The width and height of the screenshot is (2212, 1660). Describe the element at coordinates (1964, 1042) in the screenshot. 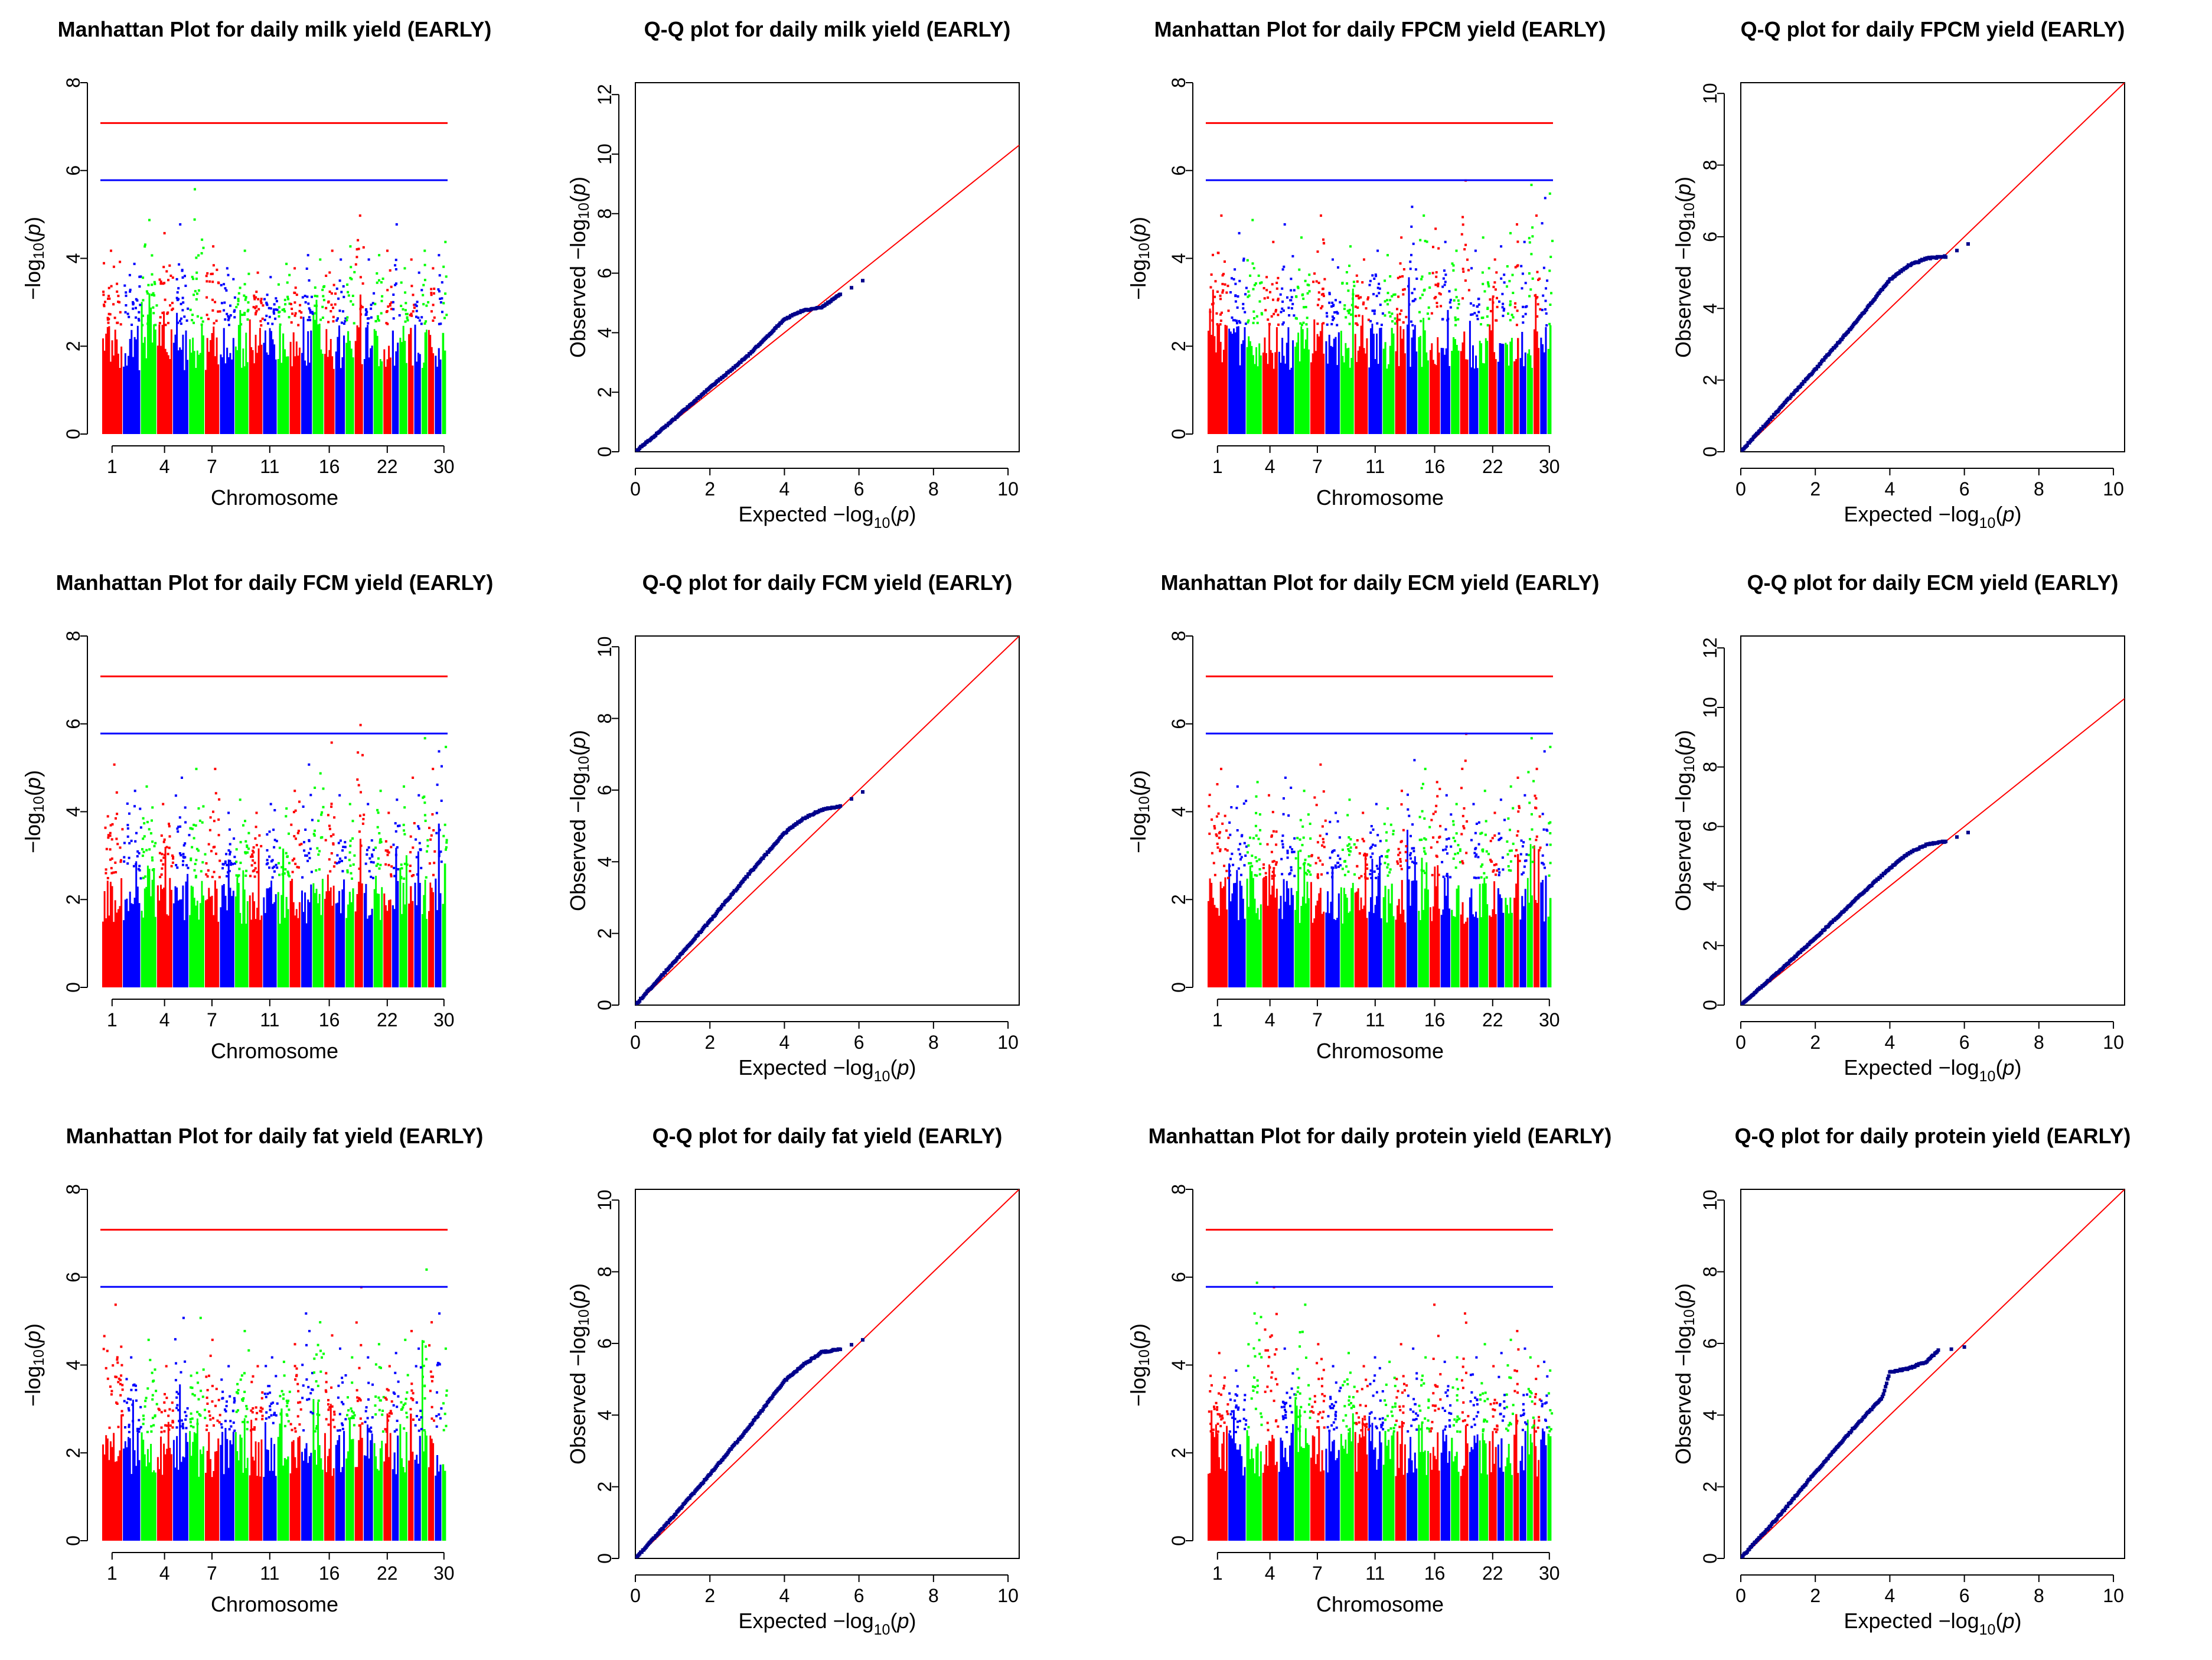

I see `x-tick-label: 6` at that location.